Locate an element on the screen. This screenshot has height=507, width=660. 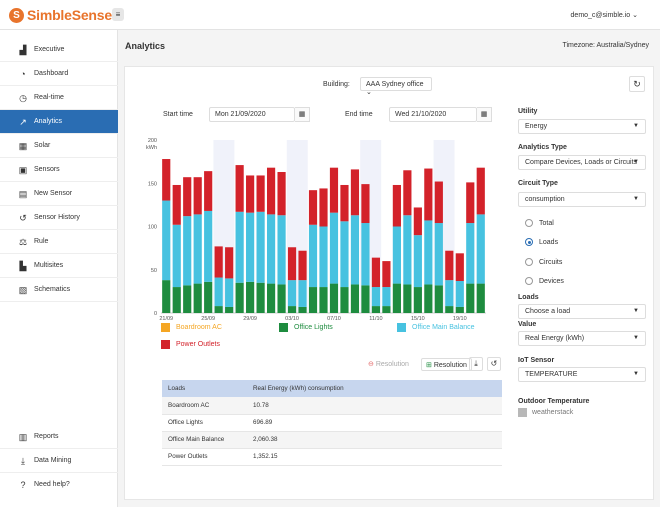
sidebar-item-schematics: ▧ Schematics is located at coordinates (59, 290).